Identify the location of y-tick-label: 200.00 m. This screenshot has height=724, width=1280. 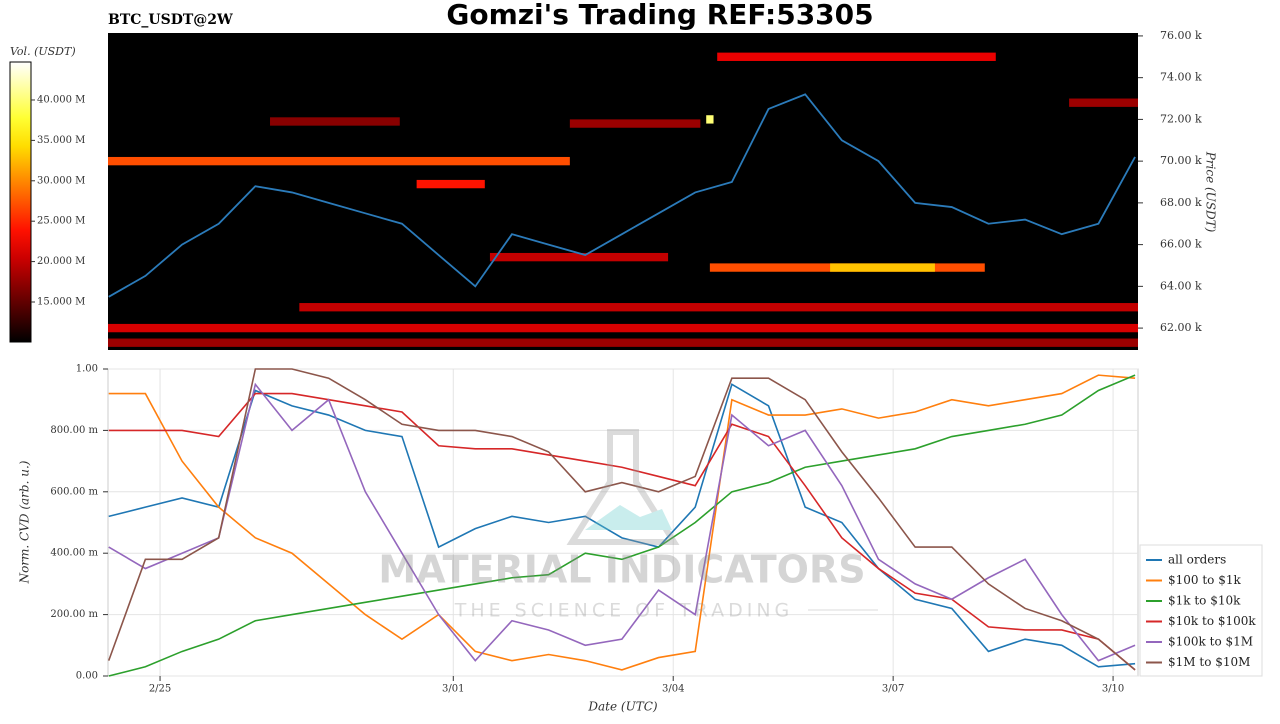
(74, 614).